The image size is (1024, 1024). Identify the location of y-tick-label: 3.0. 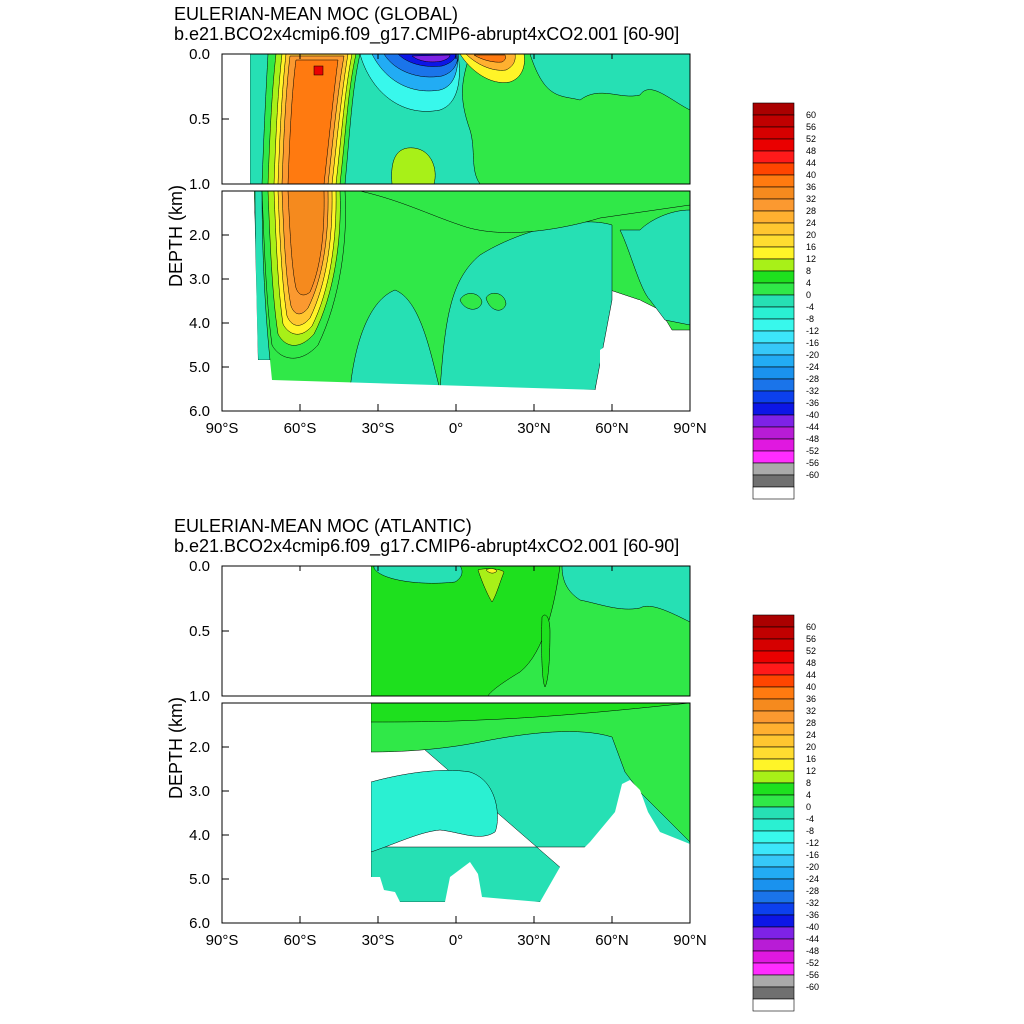
(199, 791).